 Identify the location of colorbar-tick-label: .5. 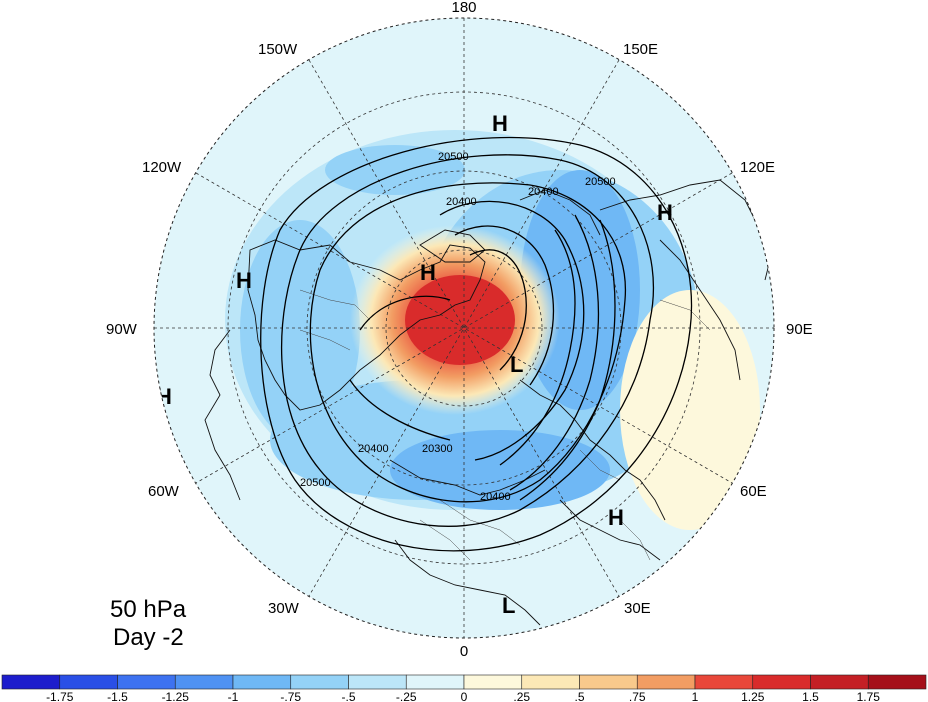
(579, 696).